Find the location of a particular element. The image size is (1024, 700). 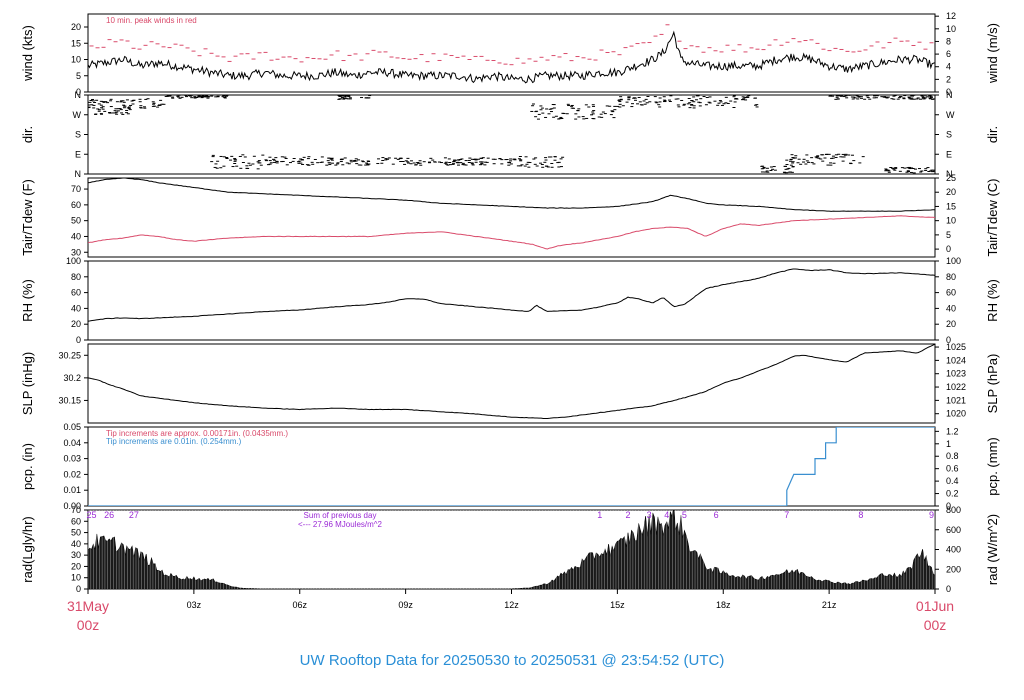

wind-tick-label-right: 12 is located at coordinates (951, 16).